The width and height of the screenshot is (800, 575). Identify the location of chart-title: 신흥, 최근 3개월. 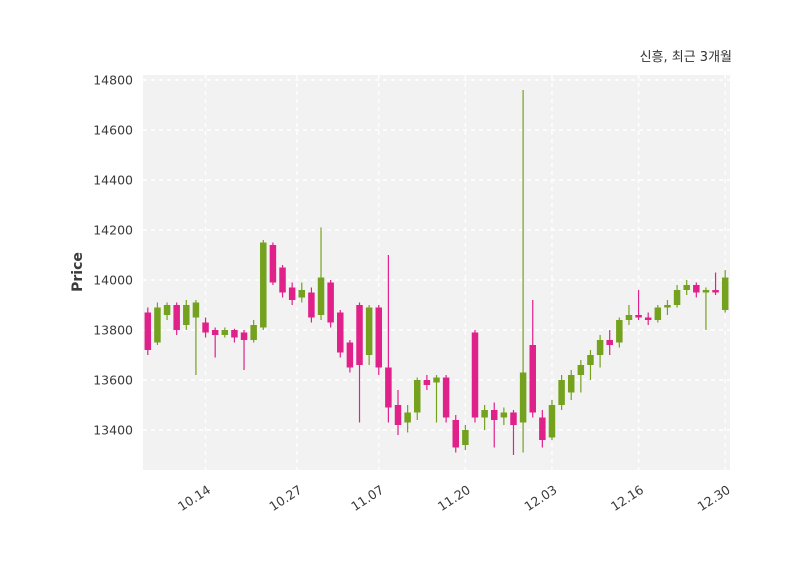
(685, 57).